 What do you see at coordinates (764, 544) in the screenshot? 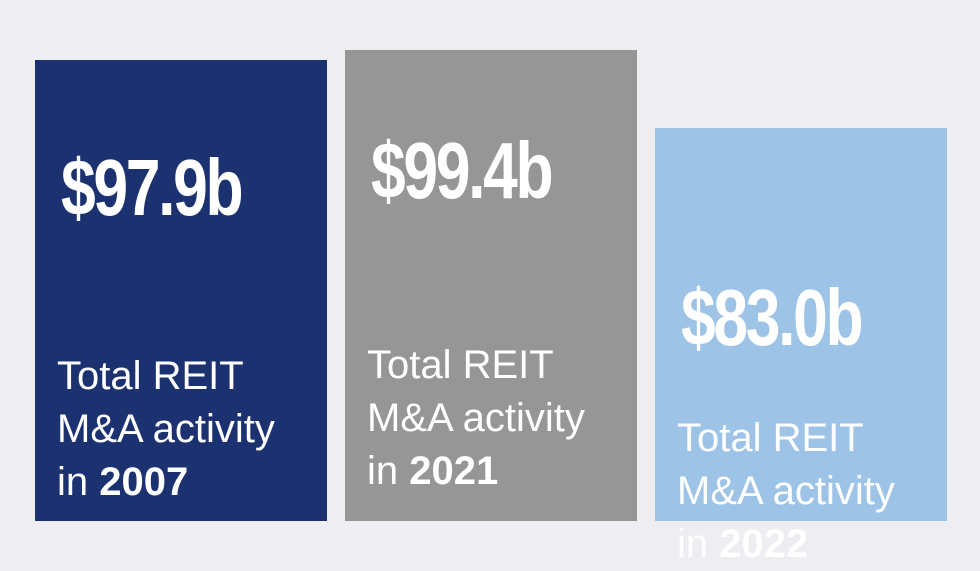
I see `year-label-2022: 2022` at bounding box center [764, 544].